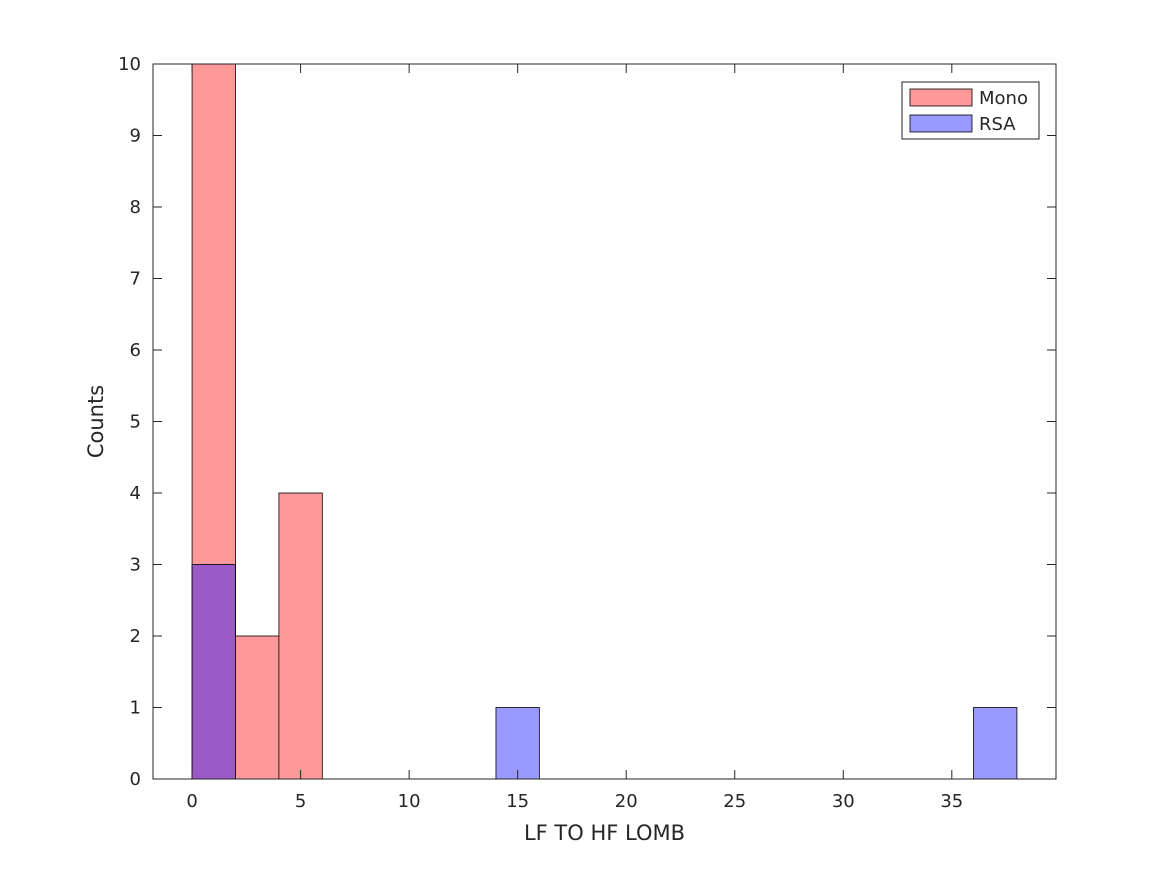 This screenshot has width=1167, height=875. Describe the element at coordinates (997, 124) in the screenshot. I see `legend-label-rsa: RSA` at that location.